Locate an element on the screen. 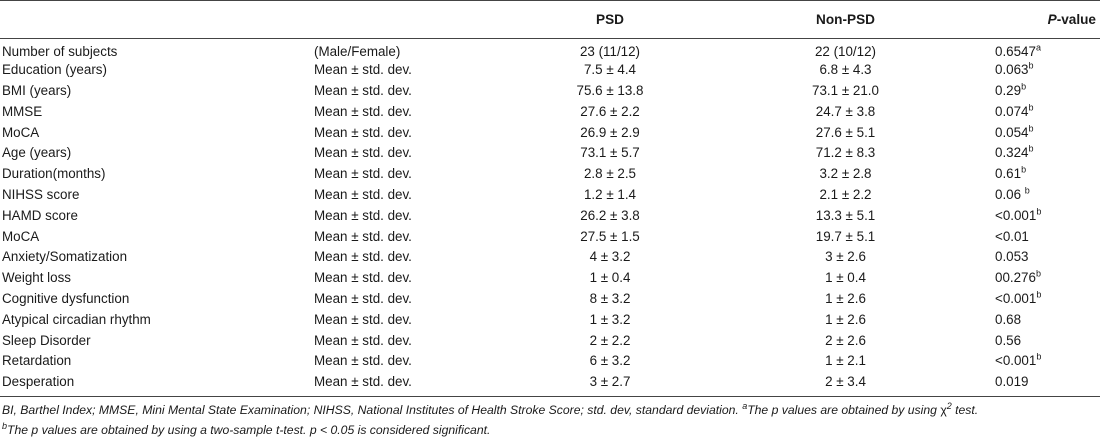 This screenshot has height=442, width=1100. cell-non-psd: 73.1 ± 21.0 is located at coordinates (845, 90).